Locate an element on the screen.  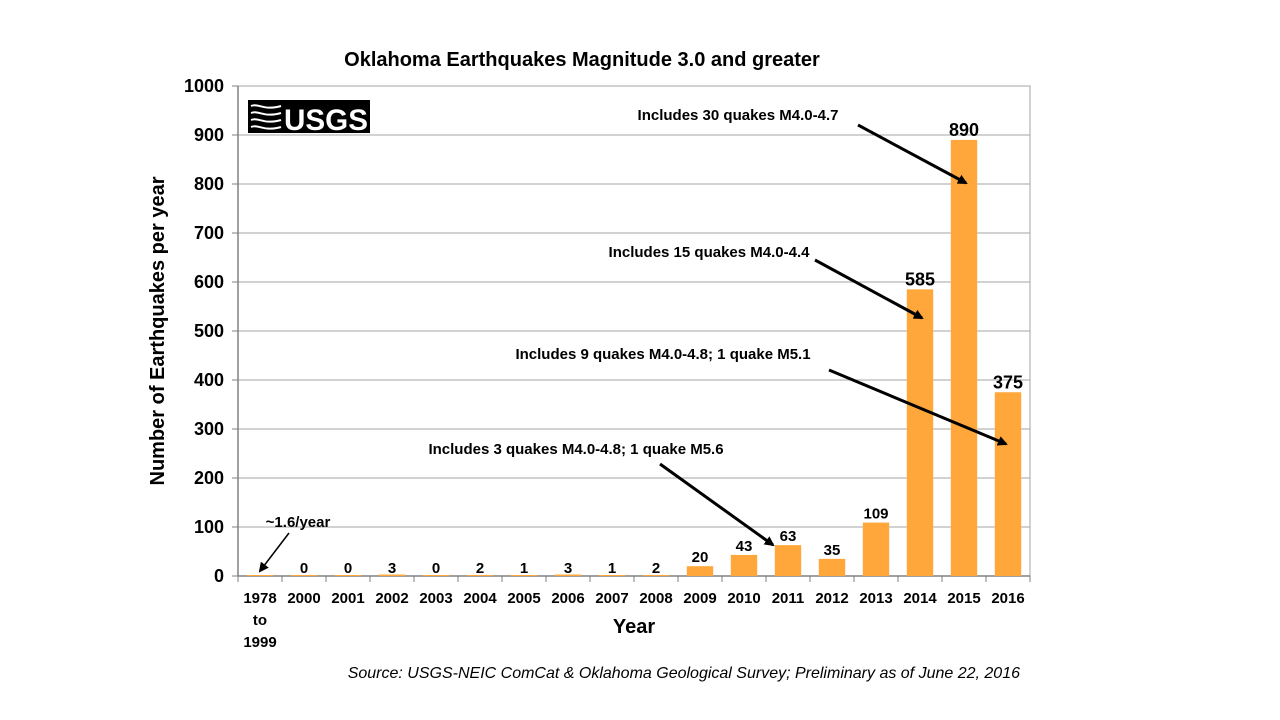
y-tick-label: 300 is located at coordinates (209, 429).